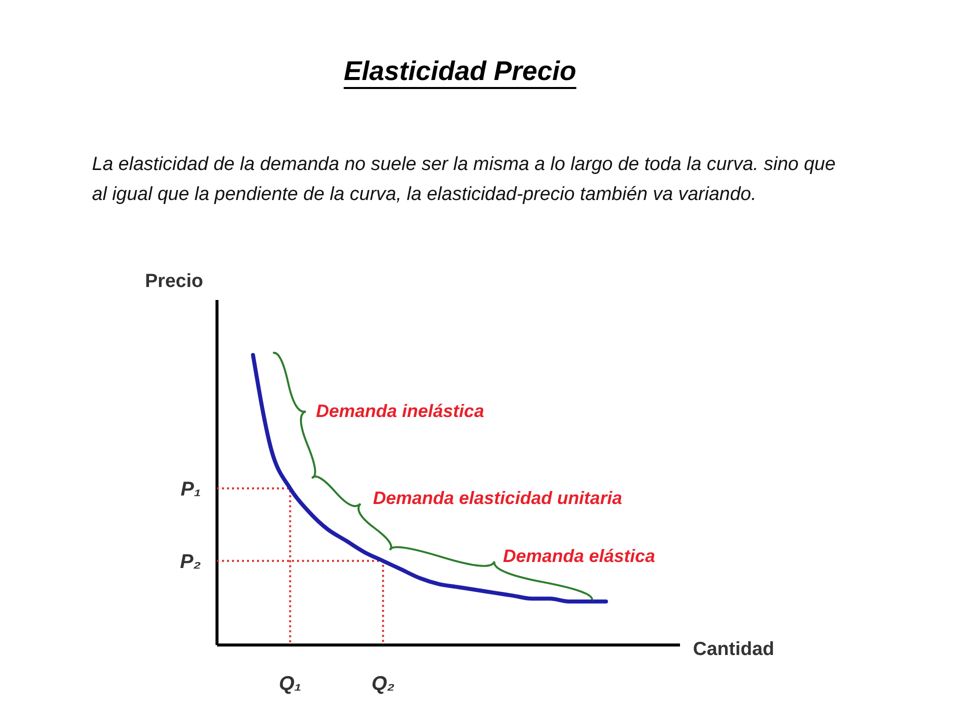 The width and height of the screenshot is (960, 720). Describe the element at coordinates (460, 71) in the screenshot. I see `chart-title: Elasticidad Precio` at that location.